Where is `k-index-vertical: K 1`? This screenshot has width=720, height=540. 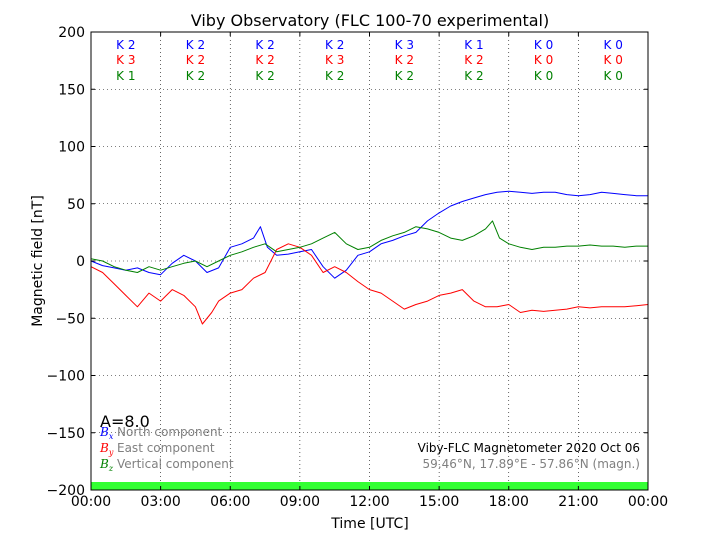
k-index-vertical: K 1 is located at coordinates (125, 76).